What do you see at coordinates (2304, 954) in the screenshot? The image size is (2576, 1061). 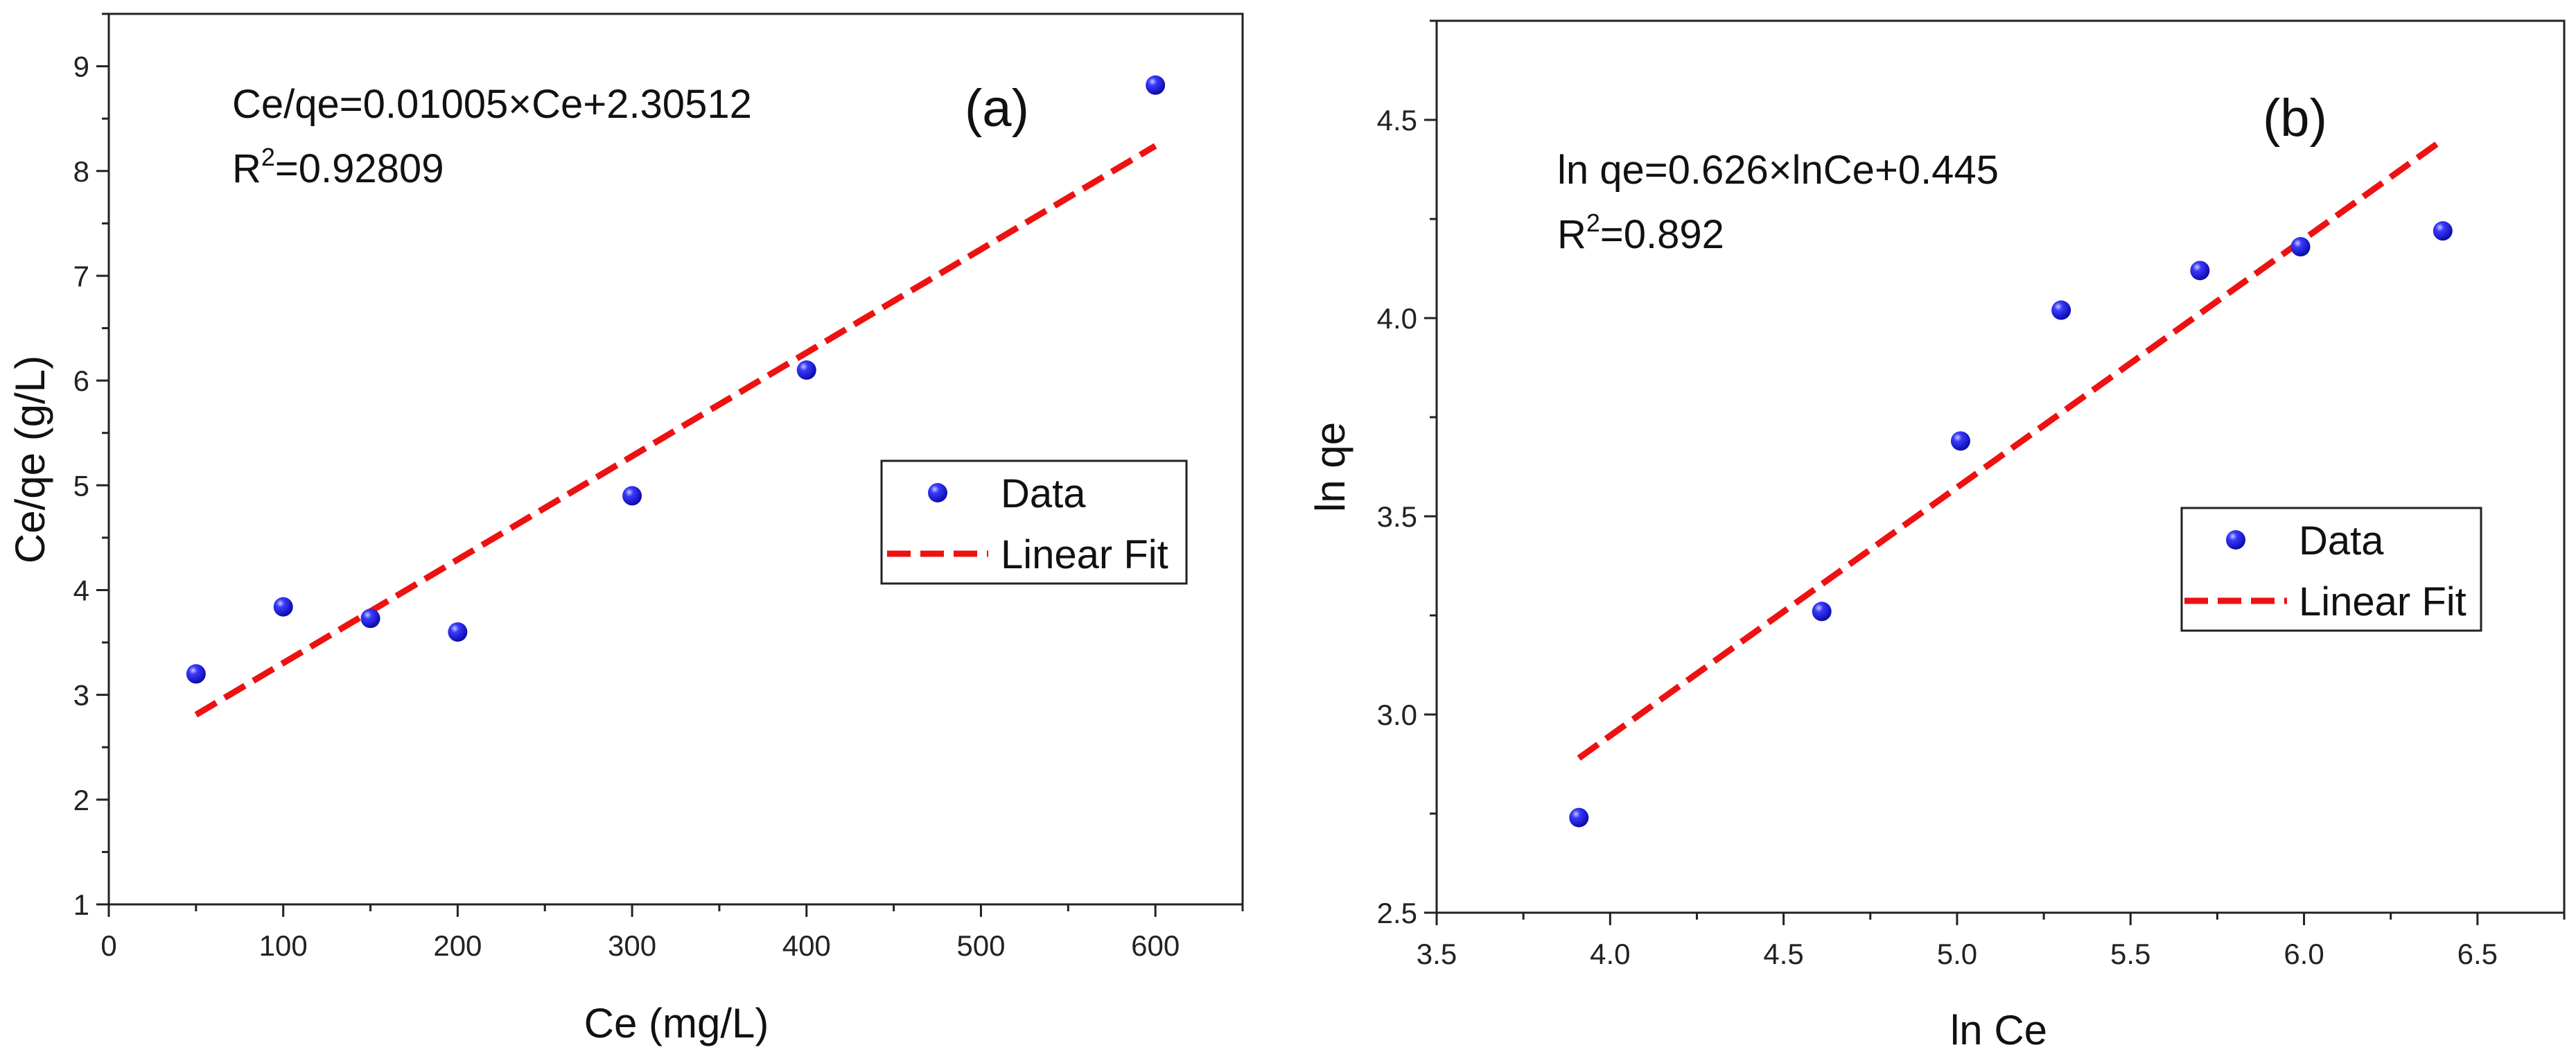 I see `x-tick-label: 6.0` at bounding box center [2304, 954].